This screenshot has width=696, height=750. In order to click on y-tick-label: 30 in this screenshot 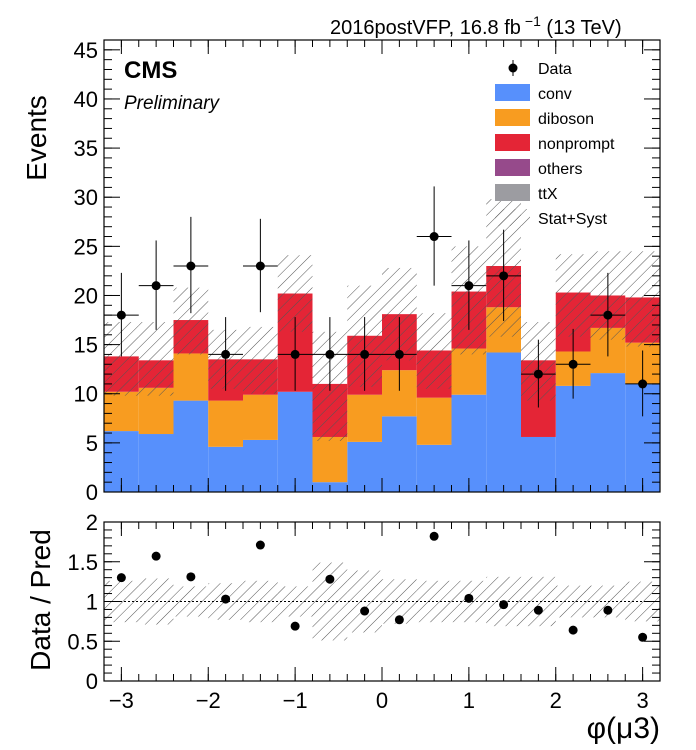, I will do `click(86, 197)`.